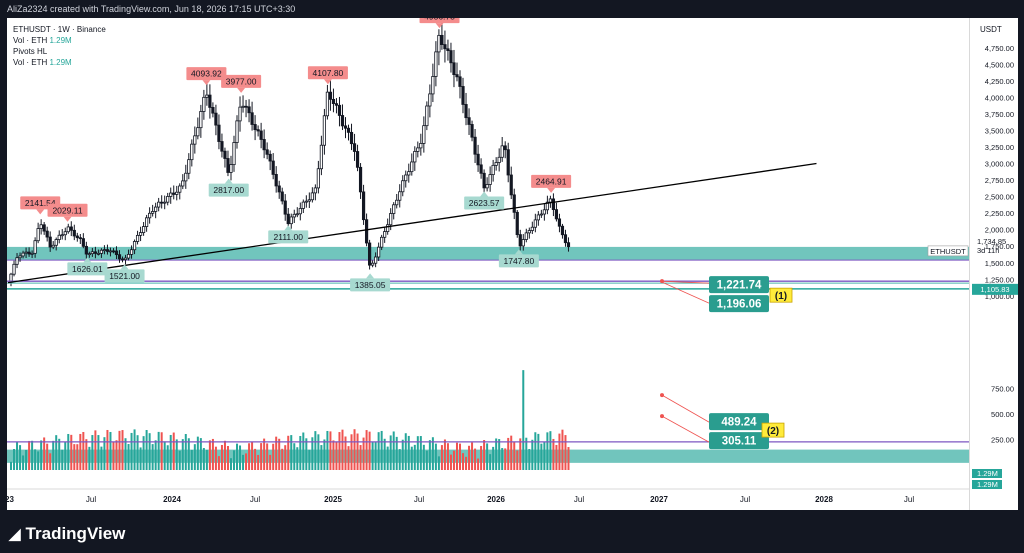 The height and width of the screenshot is (553, 1024). I want to click on pivot-low-label: 2111.00, so click(288, 234).